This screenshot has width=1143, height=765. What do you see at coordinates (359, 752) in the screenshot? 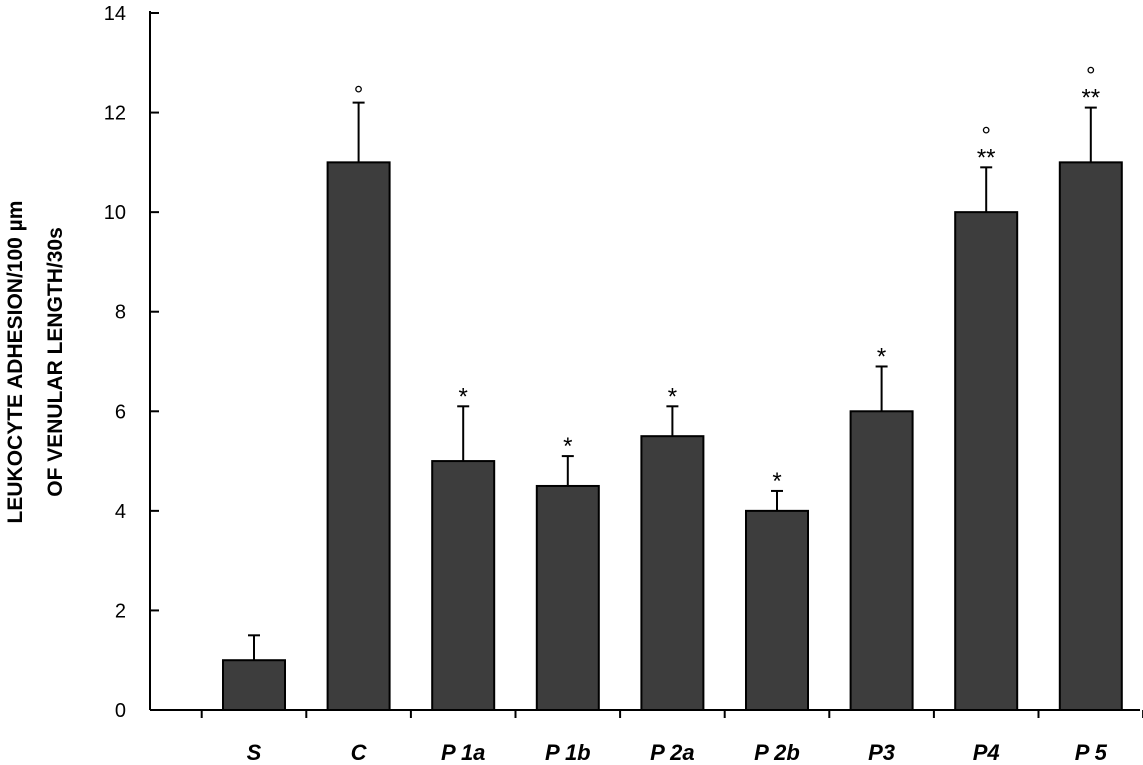
I see `x-tick-label-1: C` at bounding box center [359, 752].